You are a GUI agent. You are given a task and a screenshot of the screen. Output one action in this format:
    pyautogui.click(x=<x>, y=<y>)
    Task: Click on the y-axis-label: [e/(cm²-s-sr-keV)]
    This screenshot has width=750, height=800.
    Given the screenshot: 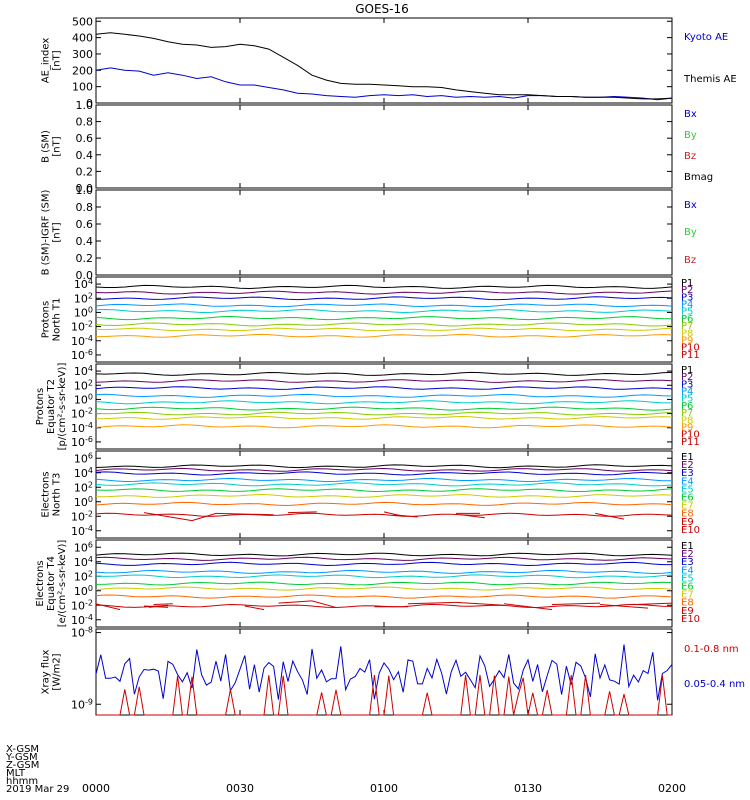 What is the action you would take?
    pyautogui.click(x=62, y=584)
    